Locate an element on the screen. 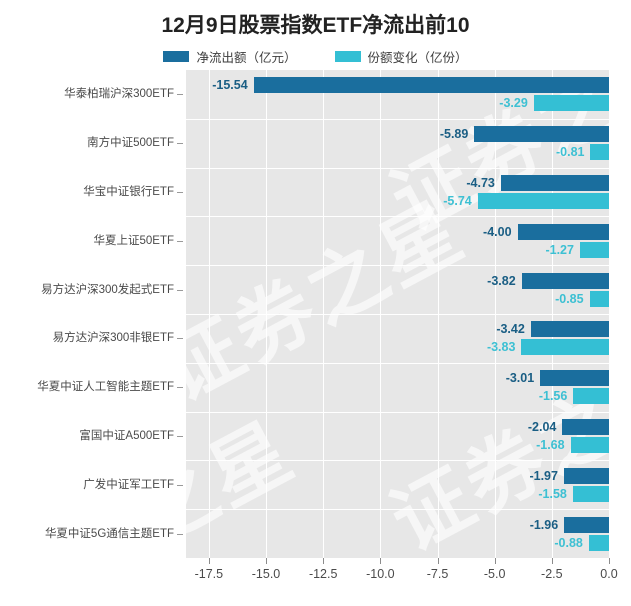 This screenshot has height=606, width=631. x-axis-label-4: -7.5 is located at coordinates (437, 574).